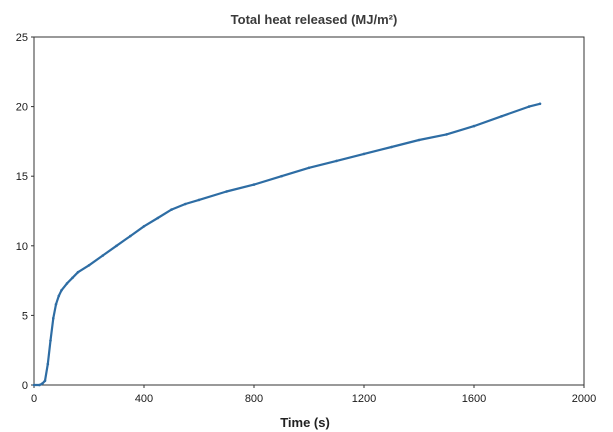  Describe the element at coordinates (584, 399) in the screenshot. I see `x-tick-label: 2000` at that location.